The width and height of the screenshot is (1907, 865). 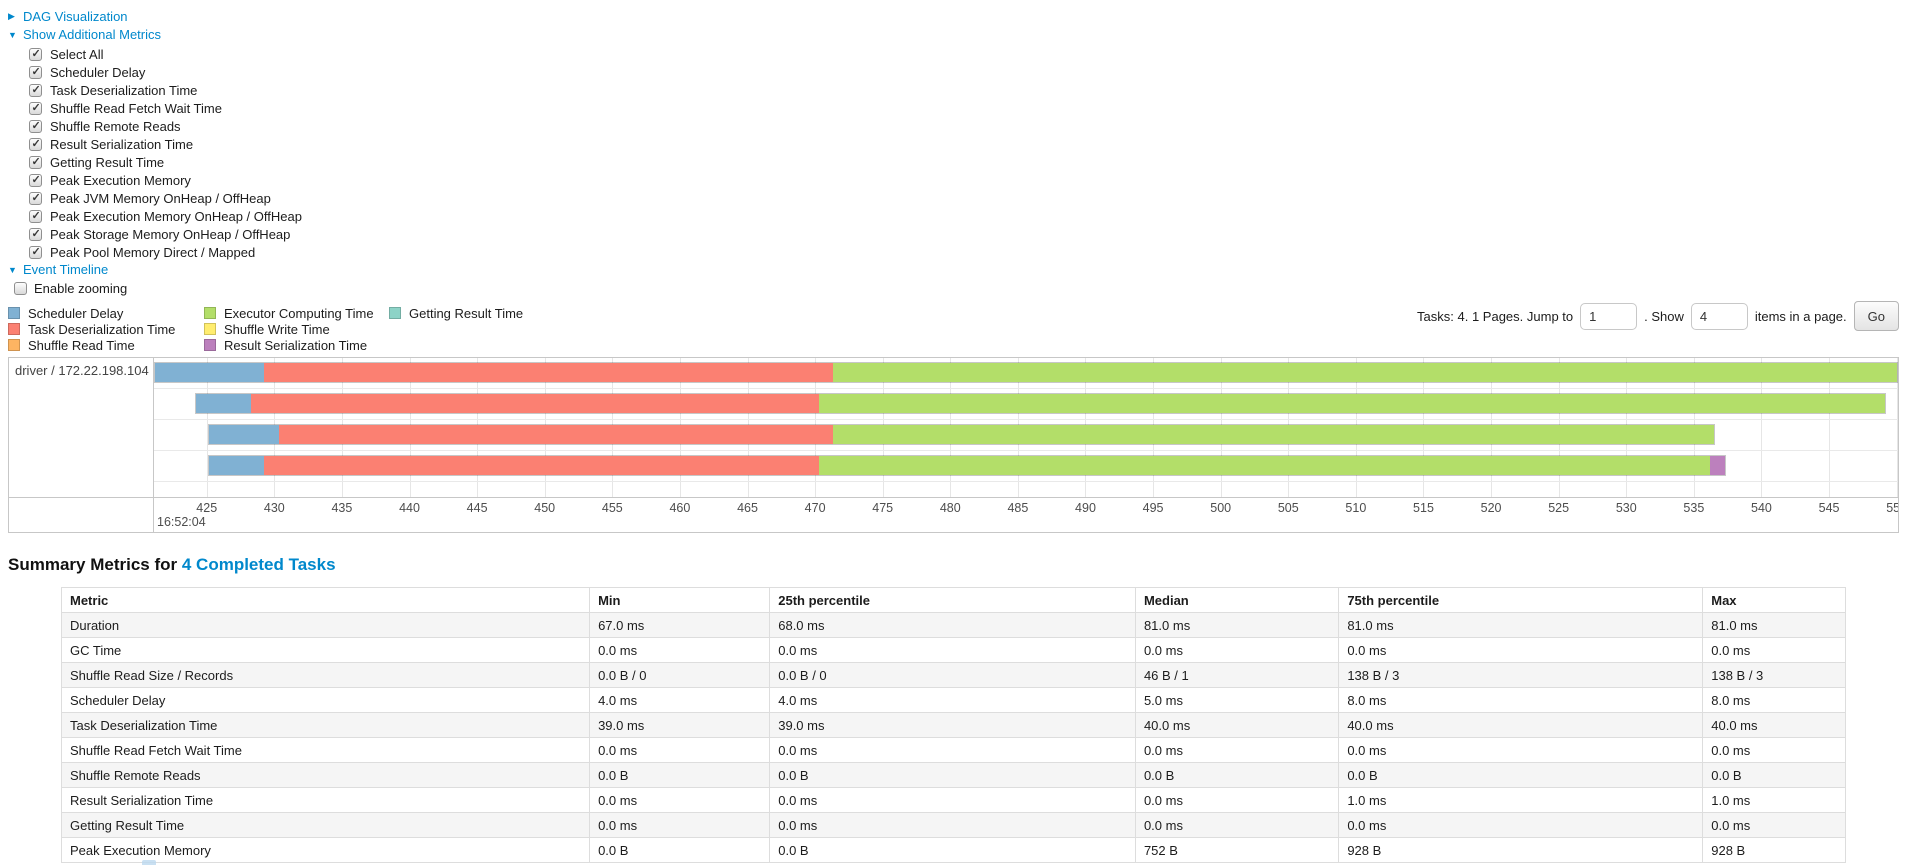 I want to click on gridline, so click(x=1762, y=427).